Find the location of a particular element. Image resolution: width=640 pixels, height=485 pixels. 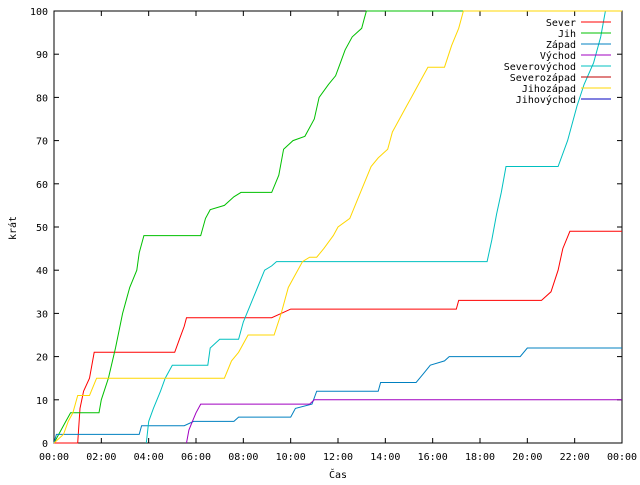

x-tick-label: 22:00 is located at coordinates (575, 457).